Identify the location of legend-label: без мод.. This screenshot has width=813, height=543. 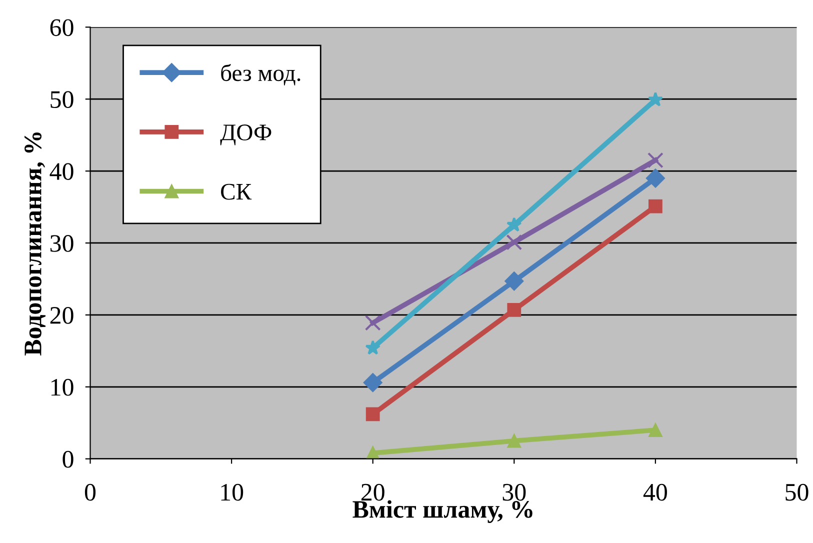
(260, 75).